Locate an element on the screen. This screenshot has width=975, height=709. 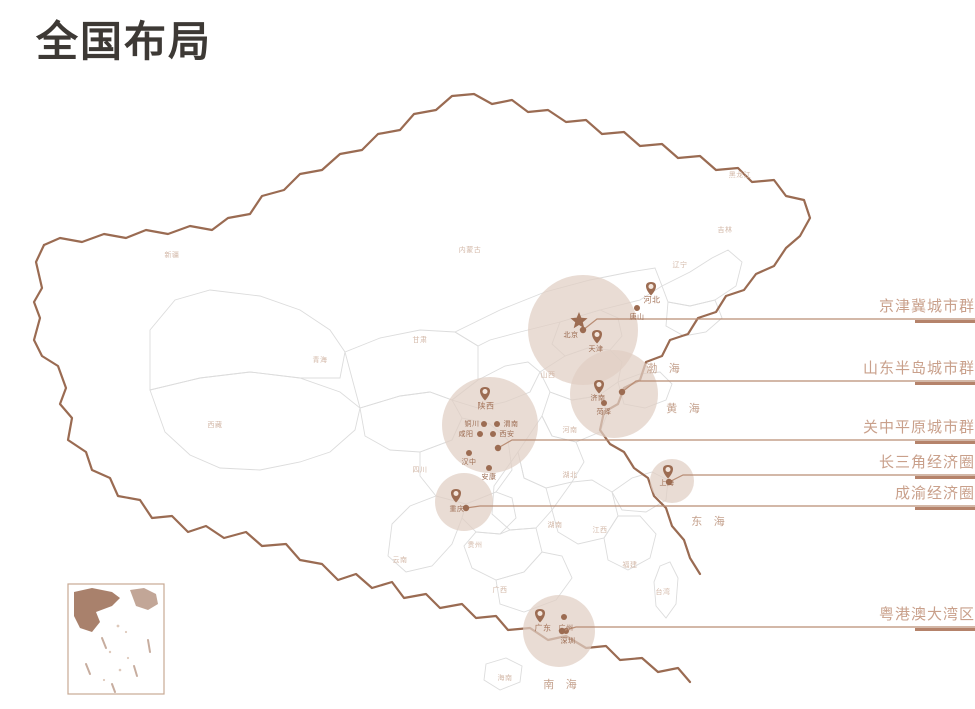
map-label-西安: 西安 is located at coordinates (507, 434).